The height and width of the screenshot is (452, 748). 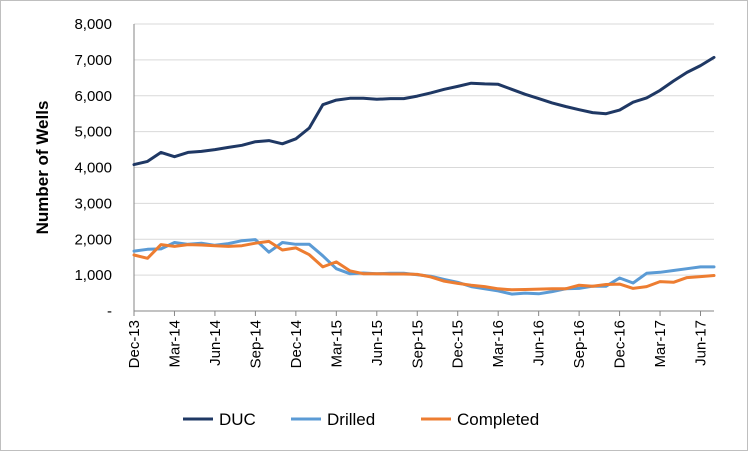 I want to click on y-tick-label: 7,000, so click(x=93, y=60).